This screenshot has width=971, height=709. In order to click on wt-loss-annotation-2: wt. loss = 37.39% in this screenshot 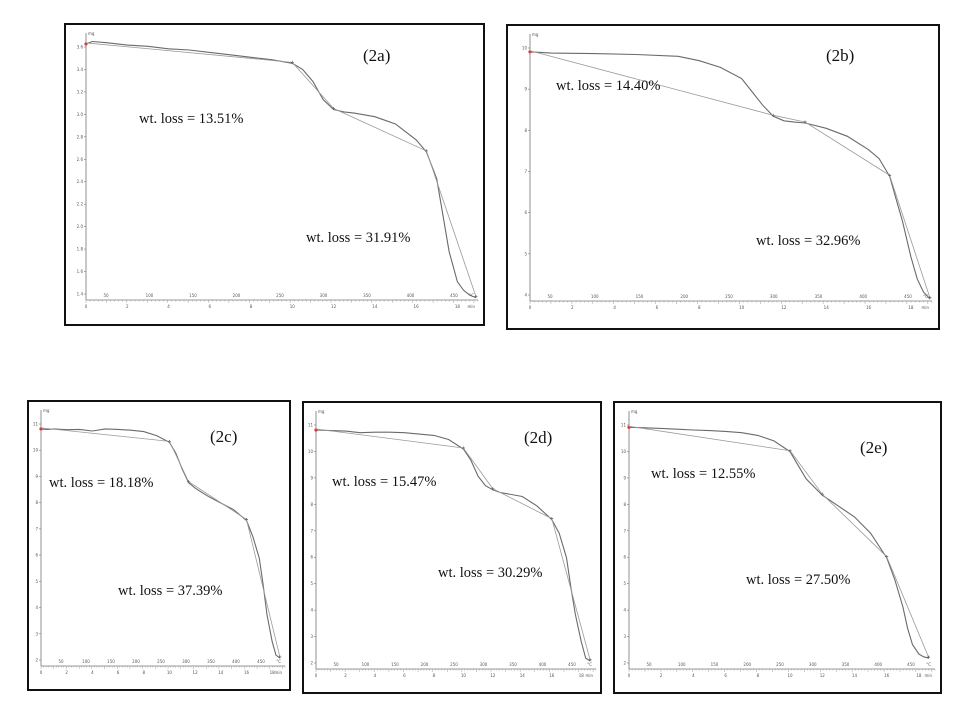, I will do `click(170, 591)`.